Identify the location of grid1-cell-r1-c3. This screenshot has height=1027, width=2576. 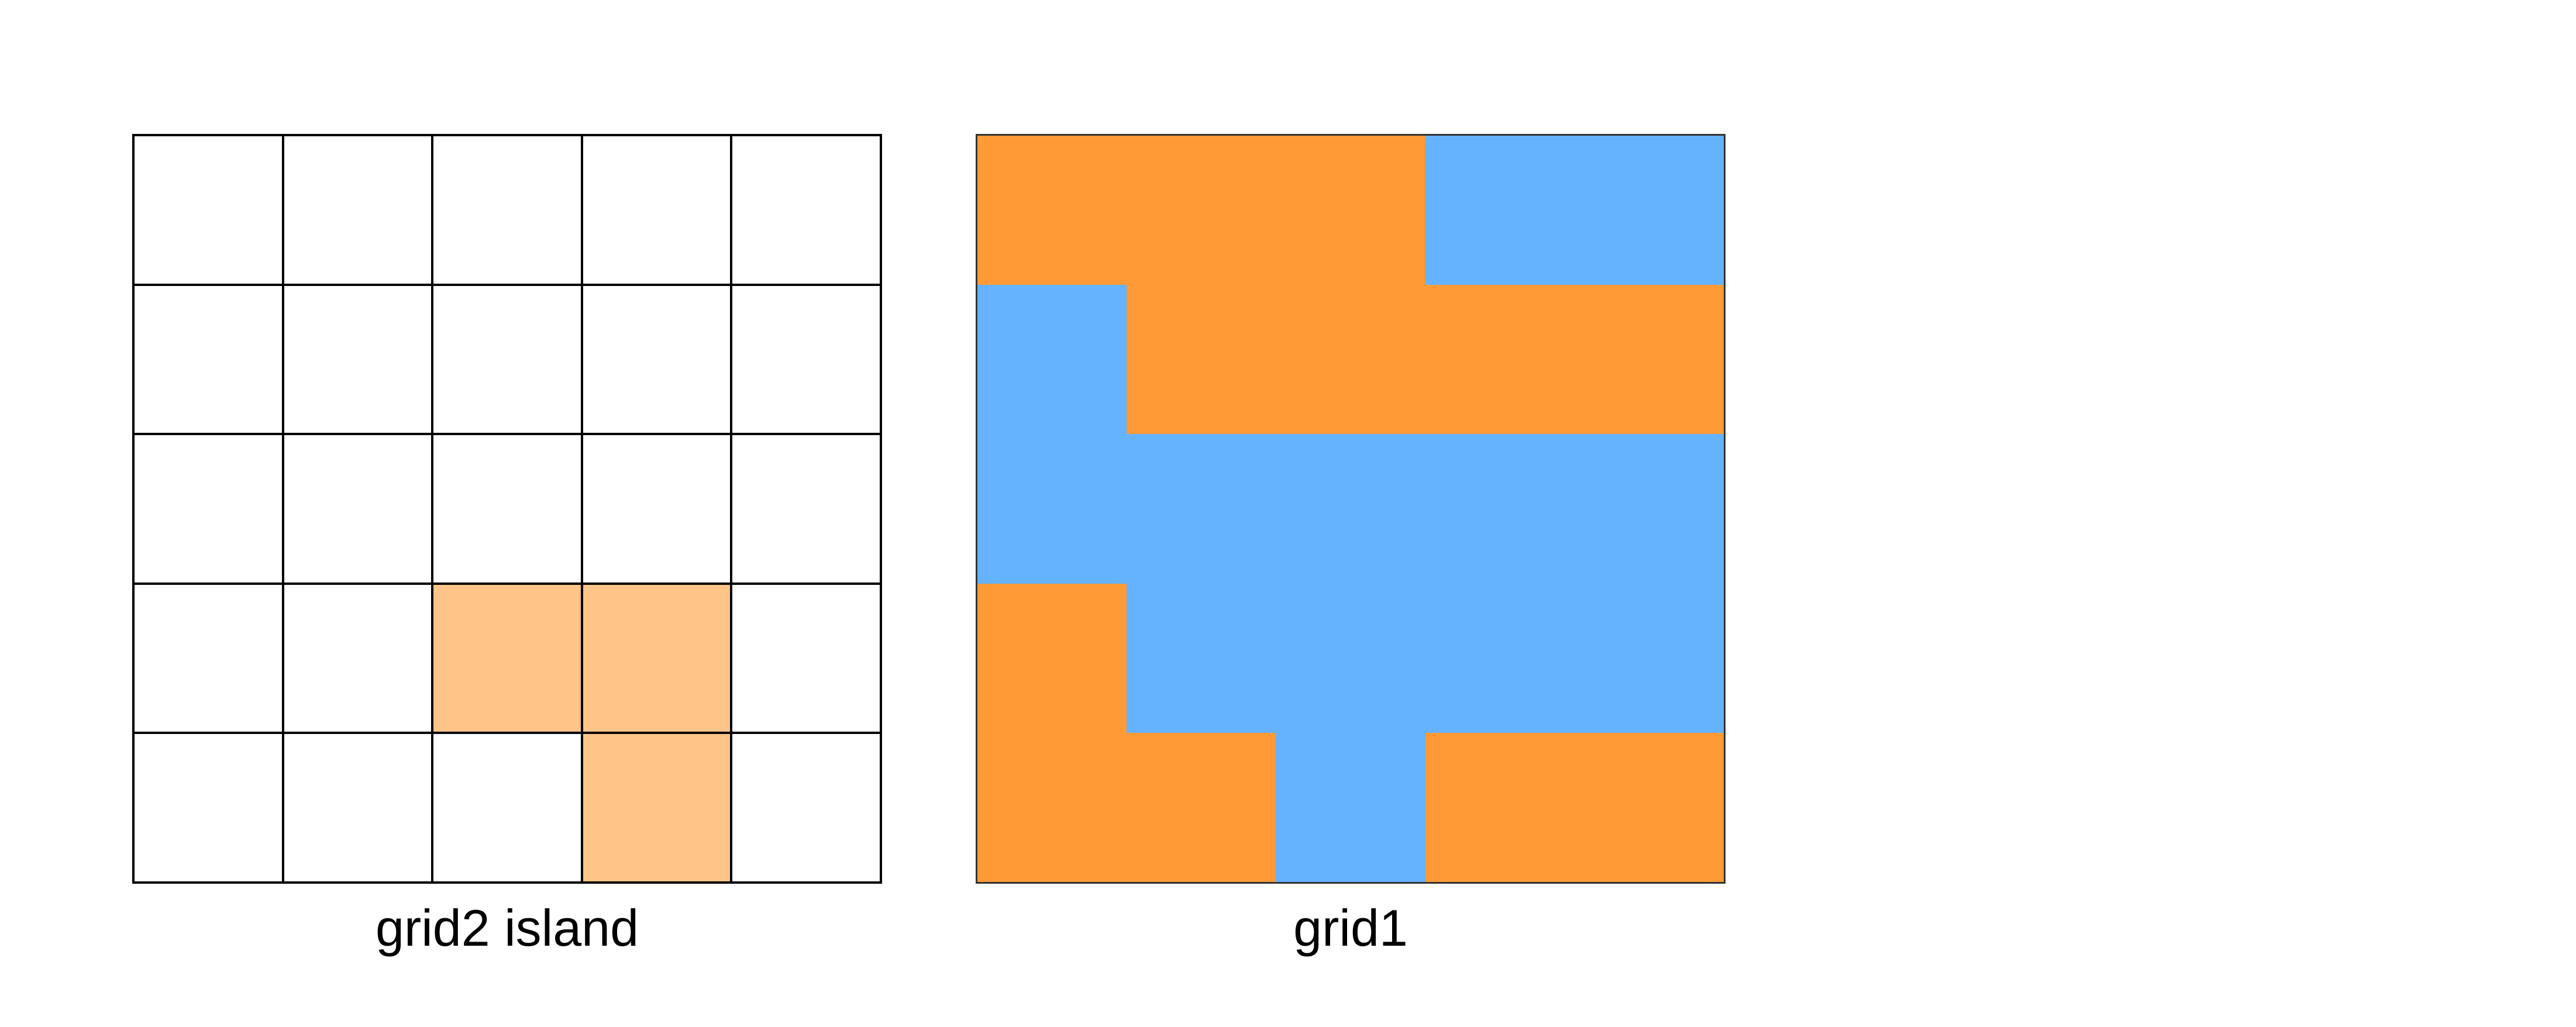
(1500, 360).